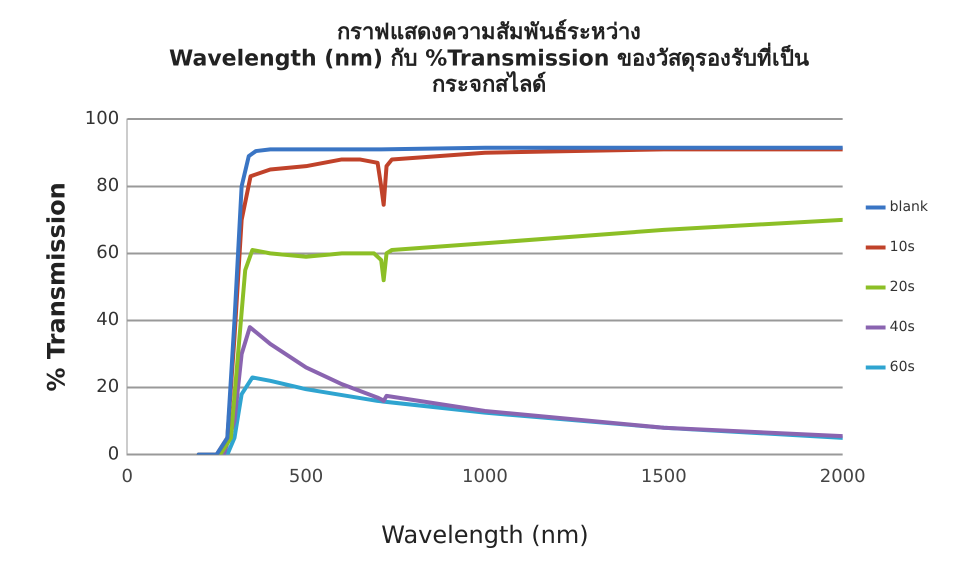 The height and width of the screenshot is (585, 958). What do you see at coordinates (114, 453) in the screenshot?
I see `y-tick-label: 0` at bounding box center [114, 453].